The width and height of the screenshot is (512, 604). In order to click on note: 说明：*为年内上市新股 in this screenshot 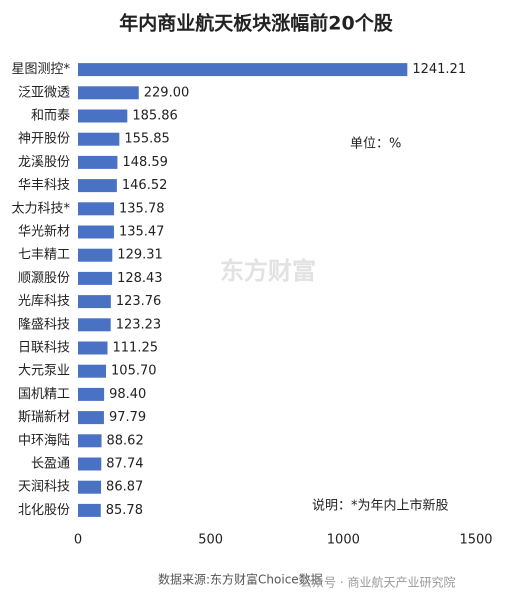, I will do `click(380, 506)`.